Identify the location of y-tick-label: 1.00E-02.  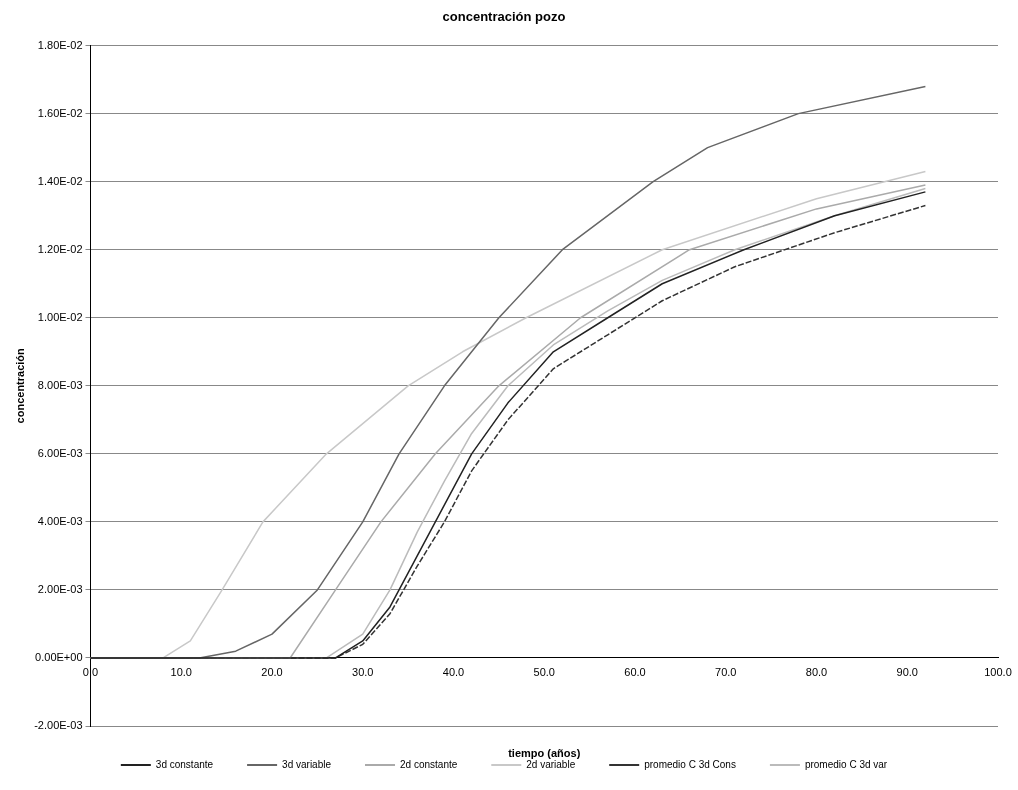
(60, 316).